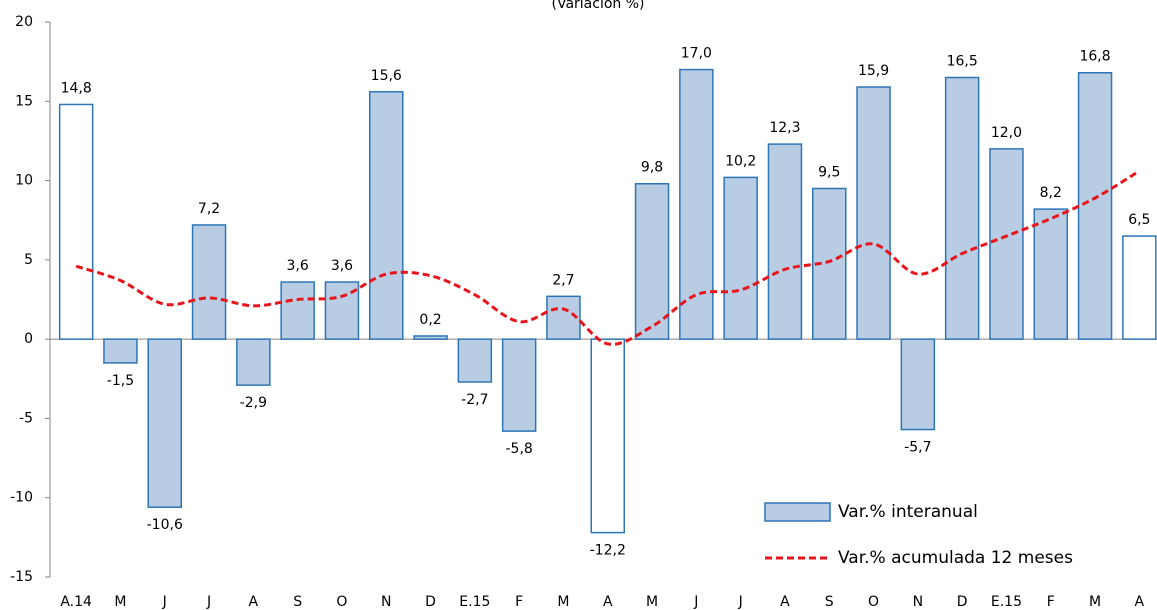  I want to click on data-label: 14,8, so click(76, 88).